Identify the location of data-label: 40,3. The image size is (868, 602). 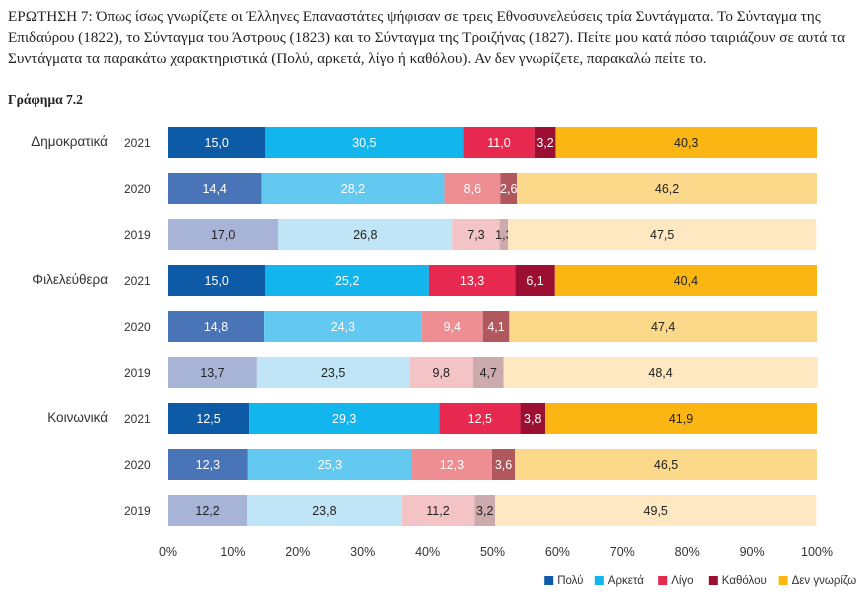
(686, 143).